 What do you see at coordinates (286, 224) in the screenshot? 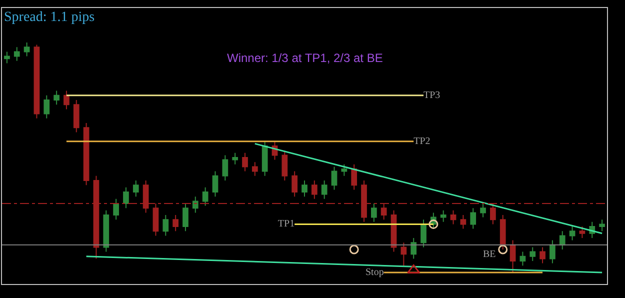
I see `series-label: TP1` at bounding box center [286, 224].